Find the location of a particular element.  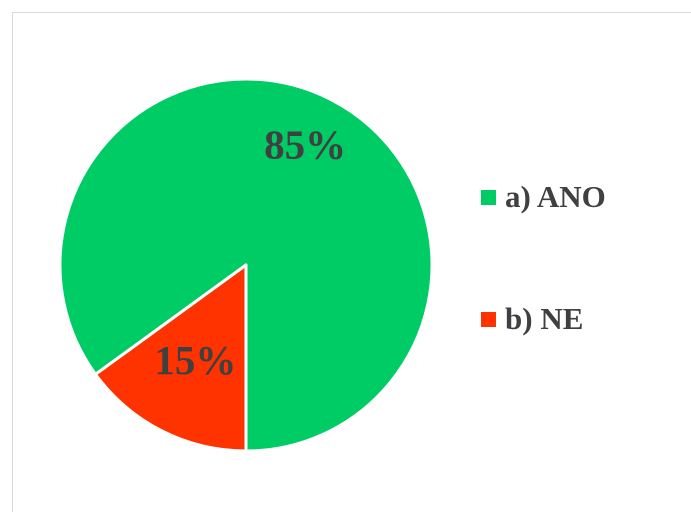

pie-labels: 85% 15% is located at coordinates (250, 251).